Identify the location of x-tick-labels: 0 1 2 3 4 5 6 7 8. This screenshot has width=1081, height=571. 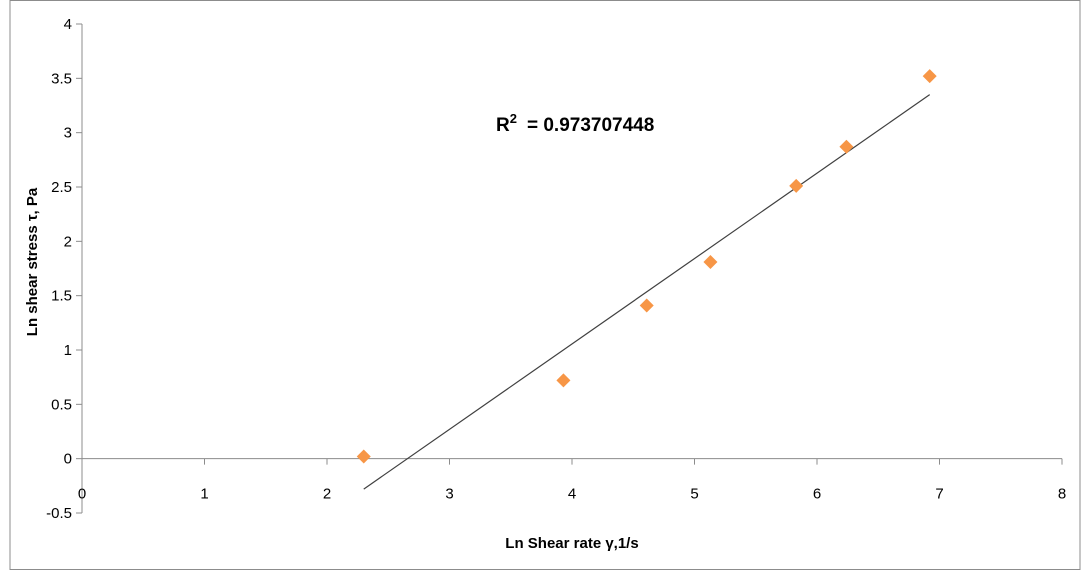
(572, 494).